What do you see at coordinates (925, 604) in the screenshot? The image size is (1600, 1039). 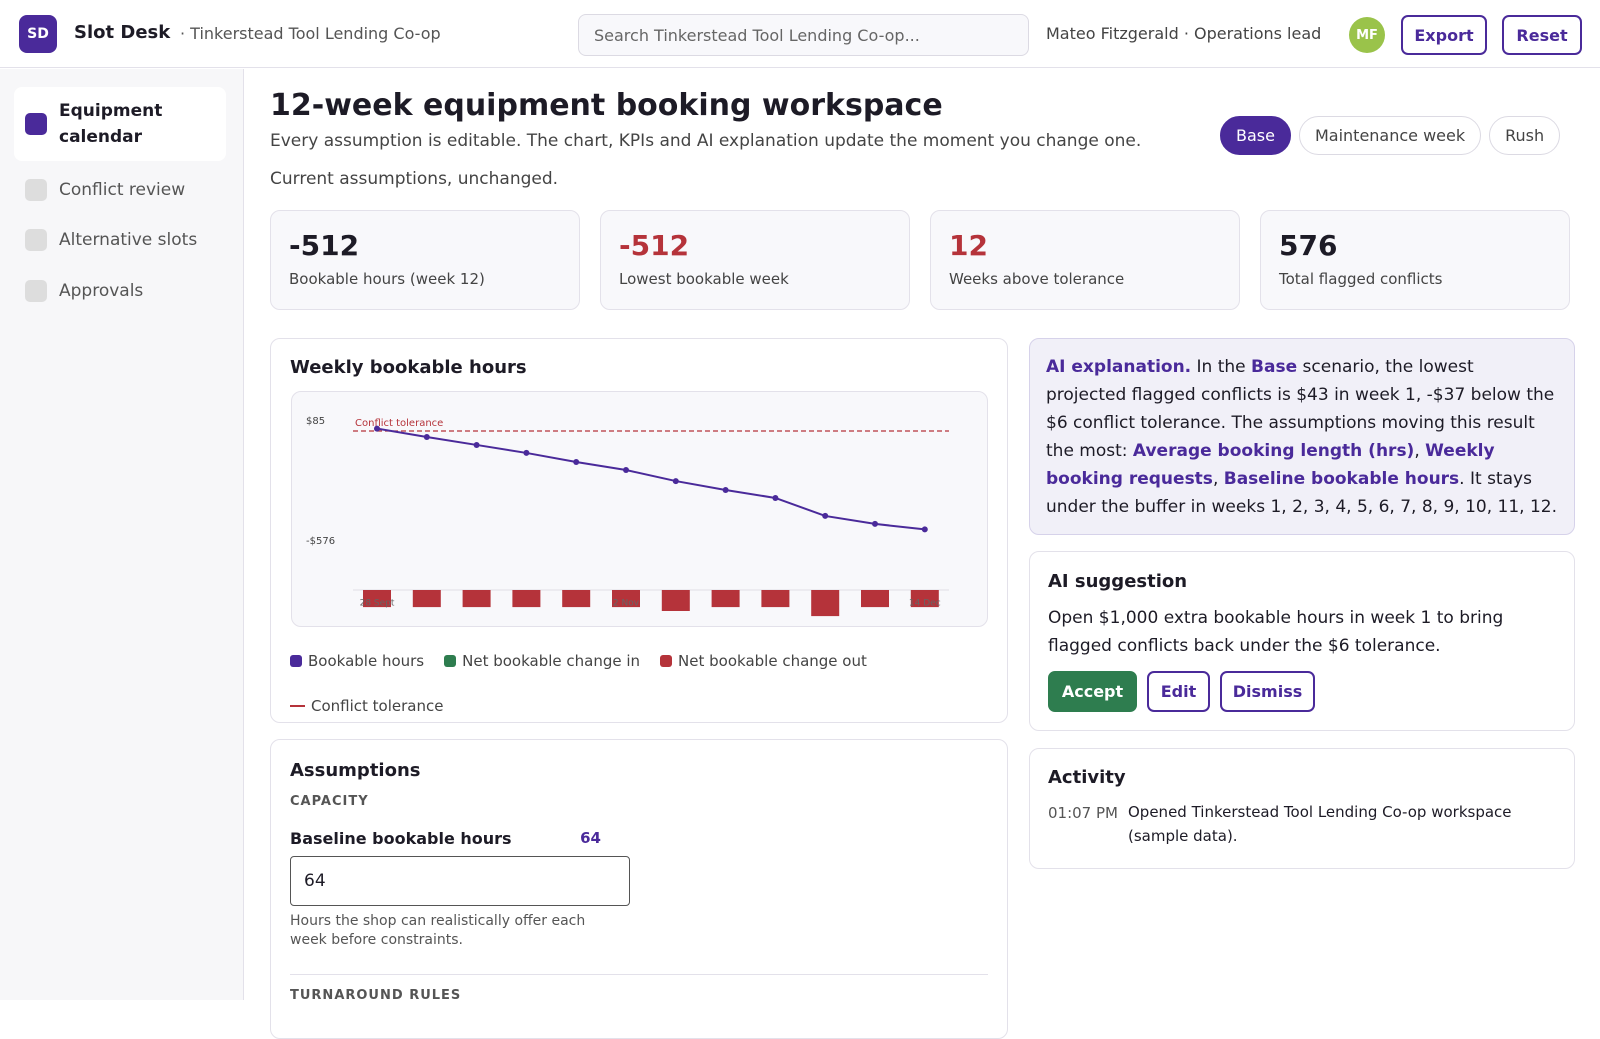 I see `x-tick-label: 14 Dec` at bounding box center [925, 604].